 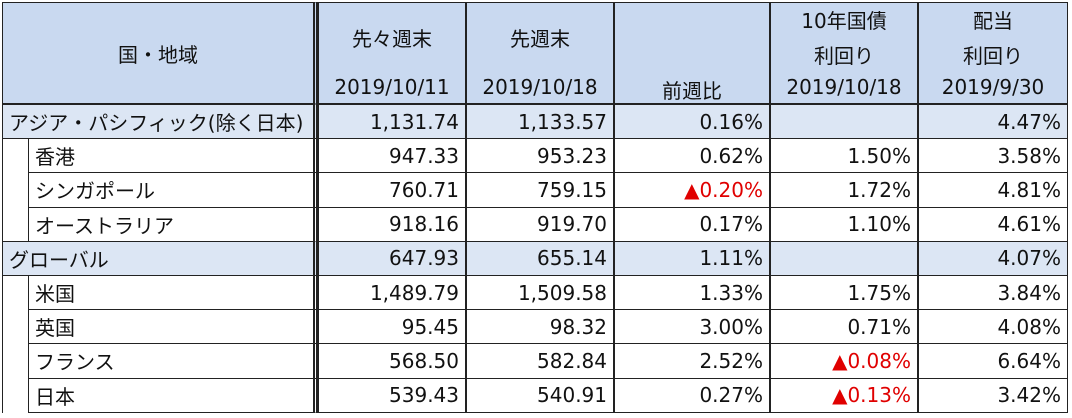 What do you see at coordinates (993, 395) in the screenshot?
I see `value-cell: 3.42%` at bounding box center [993, 395].